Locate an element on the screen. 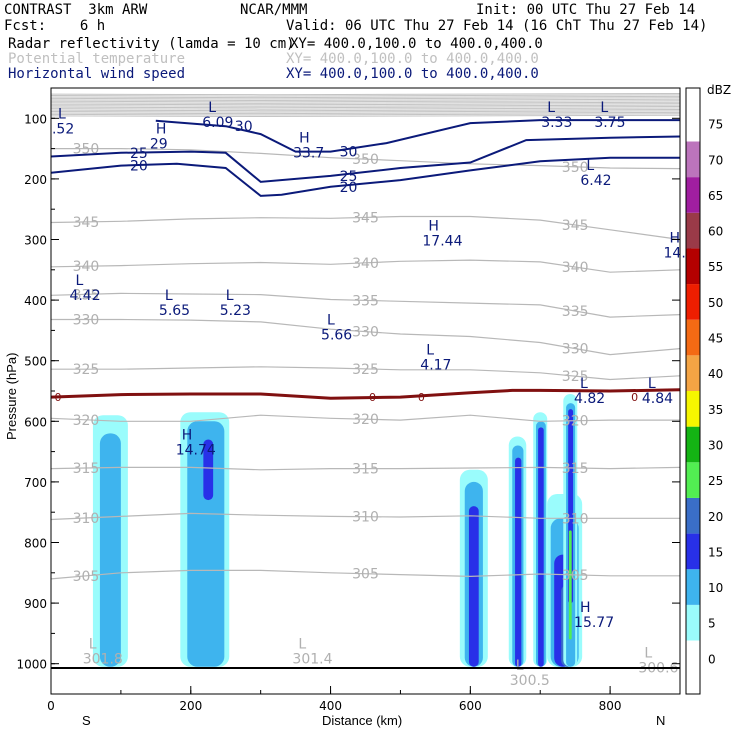 This screenshot has height=740, width=740. y-tick-label: 300 is located at coordinates (35, 241).